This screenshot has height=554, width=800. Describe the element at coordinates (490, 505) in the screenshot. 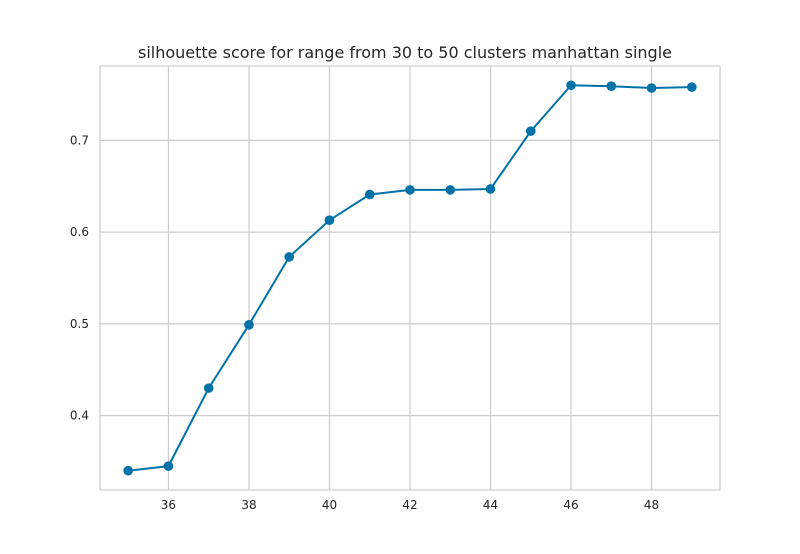

I see `x-tick-label: 44` at that location.